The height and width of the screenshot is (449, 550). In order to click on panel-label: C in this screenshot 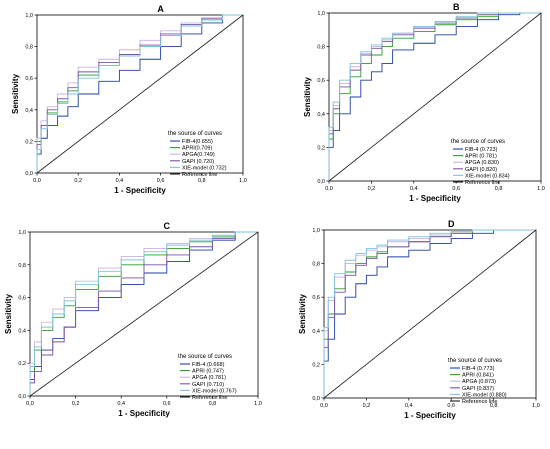, I will do `click(167, 226)`.